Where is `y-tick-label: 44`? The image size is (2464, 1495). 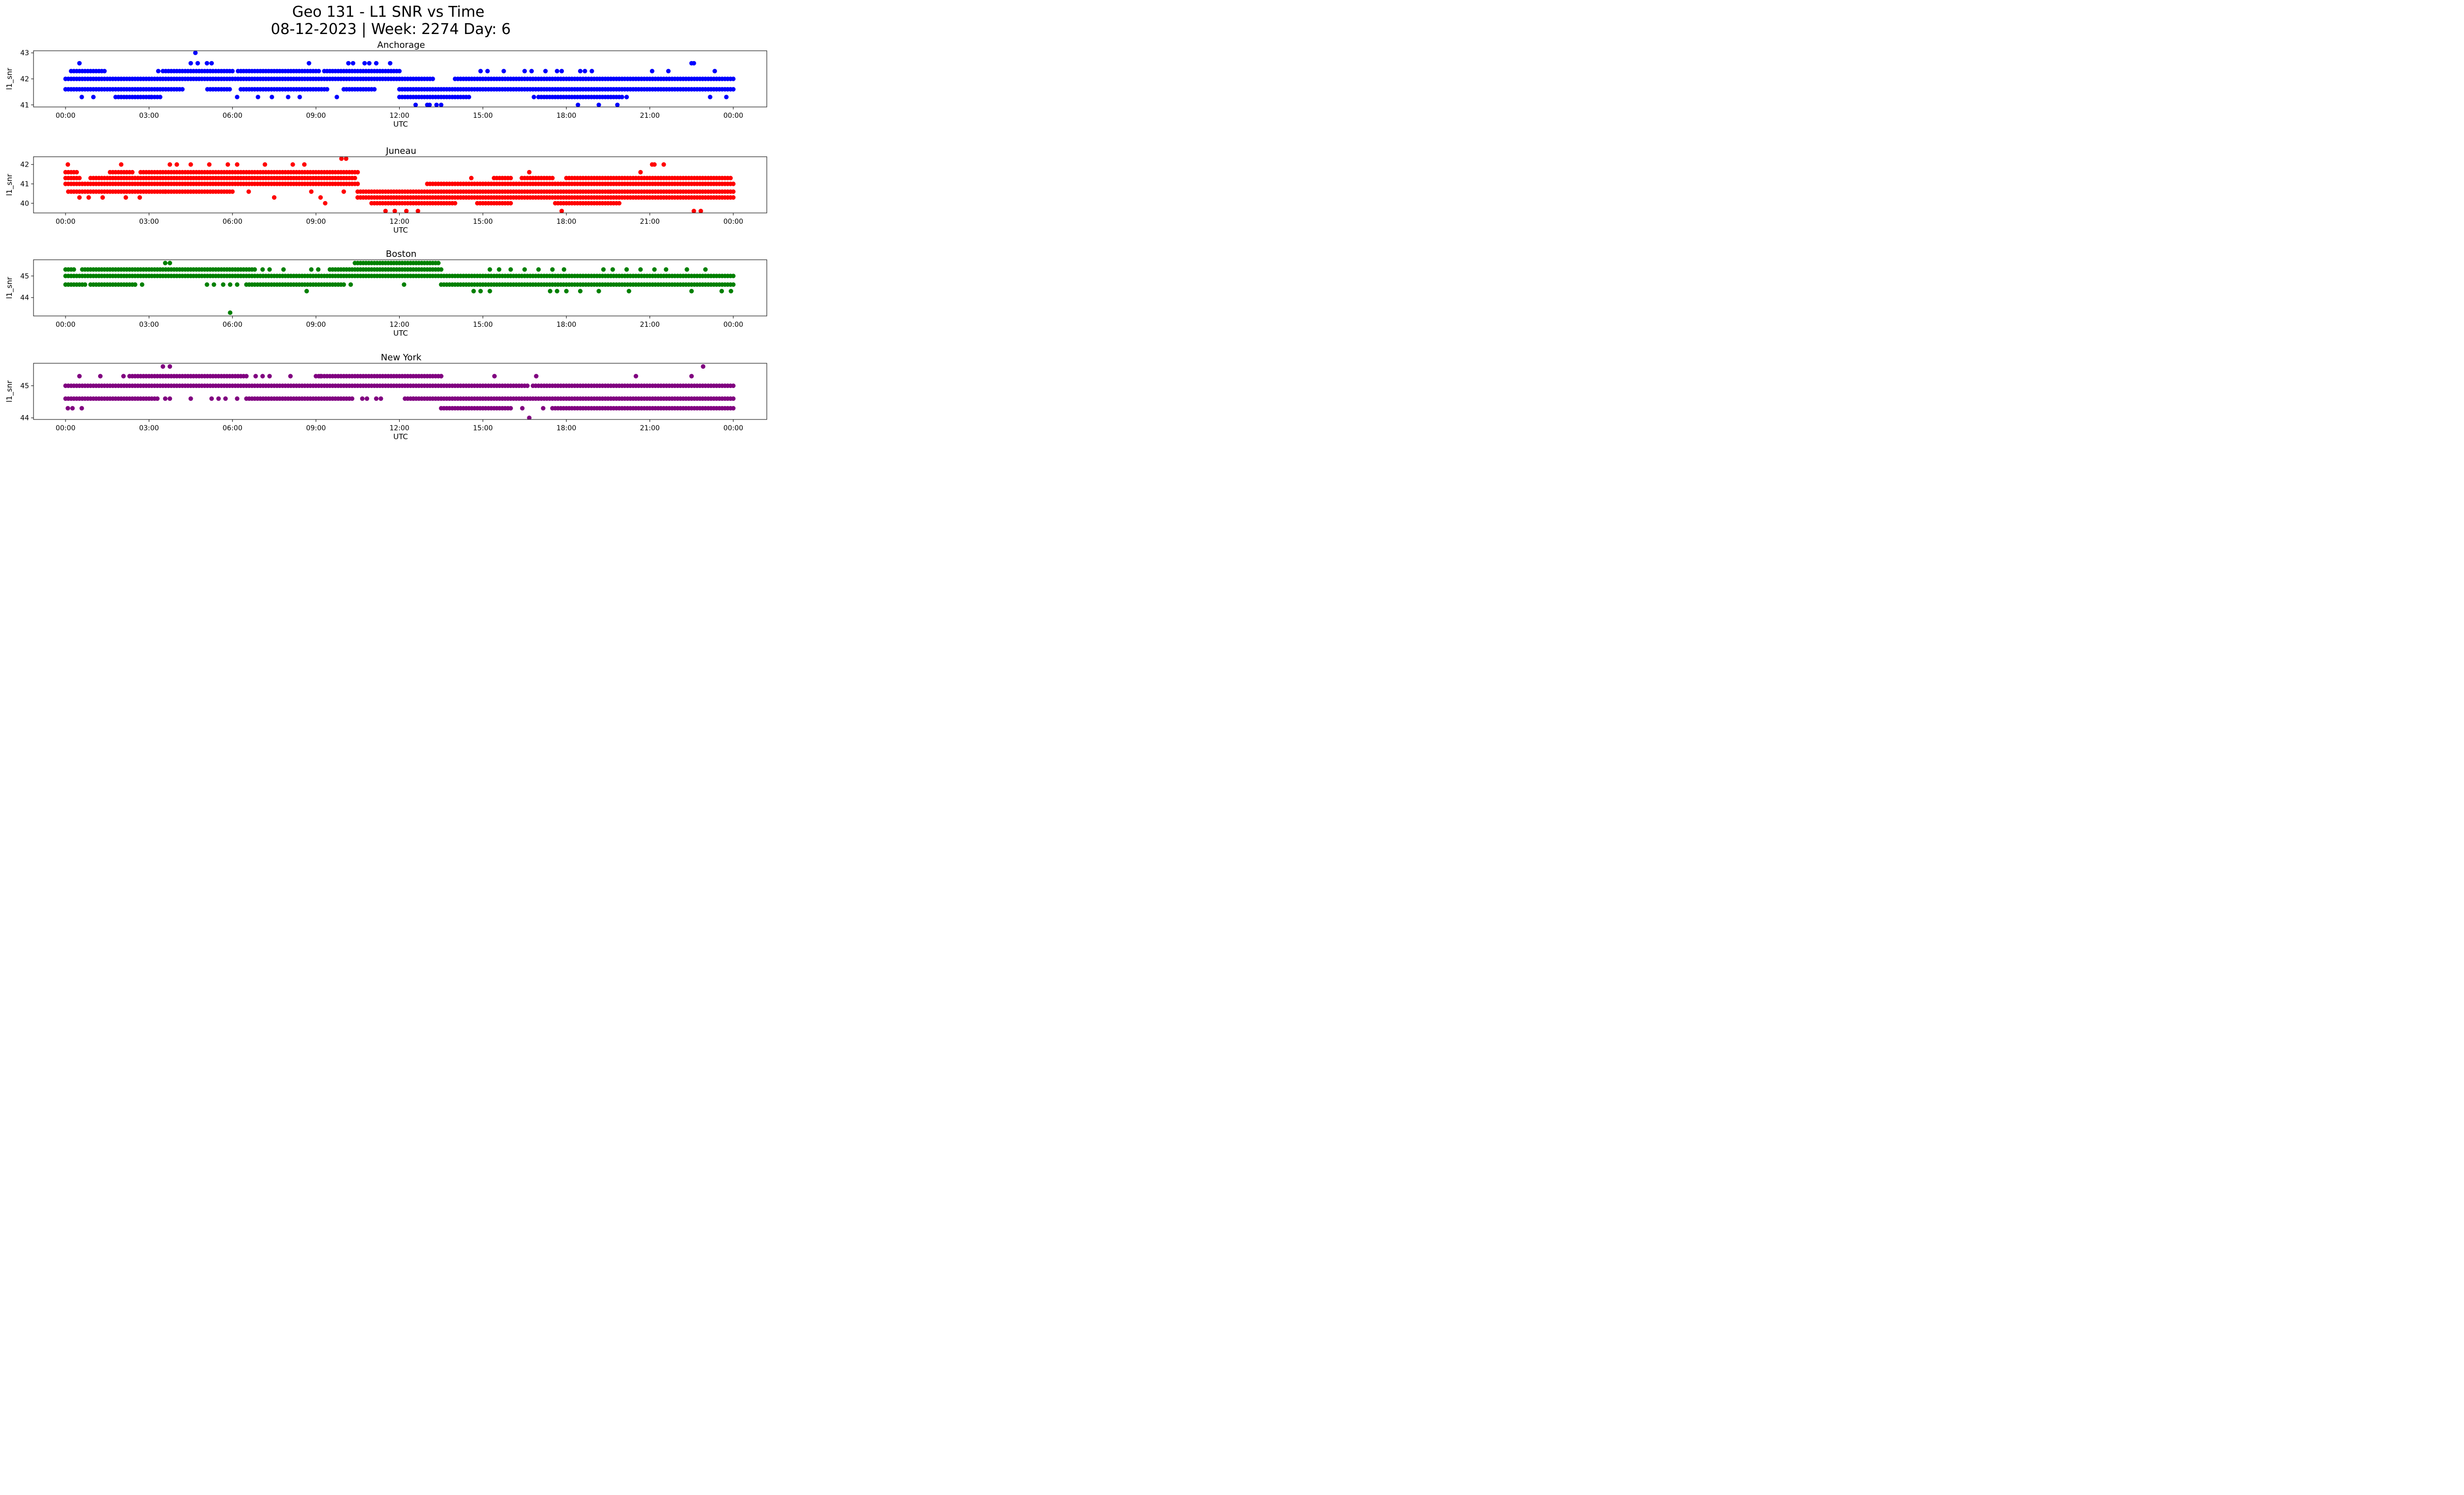
y-tick-label: 44 is located at coordinates (24, 298).